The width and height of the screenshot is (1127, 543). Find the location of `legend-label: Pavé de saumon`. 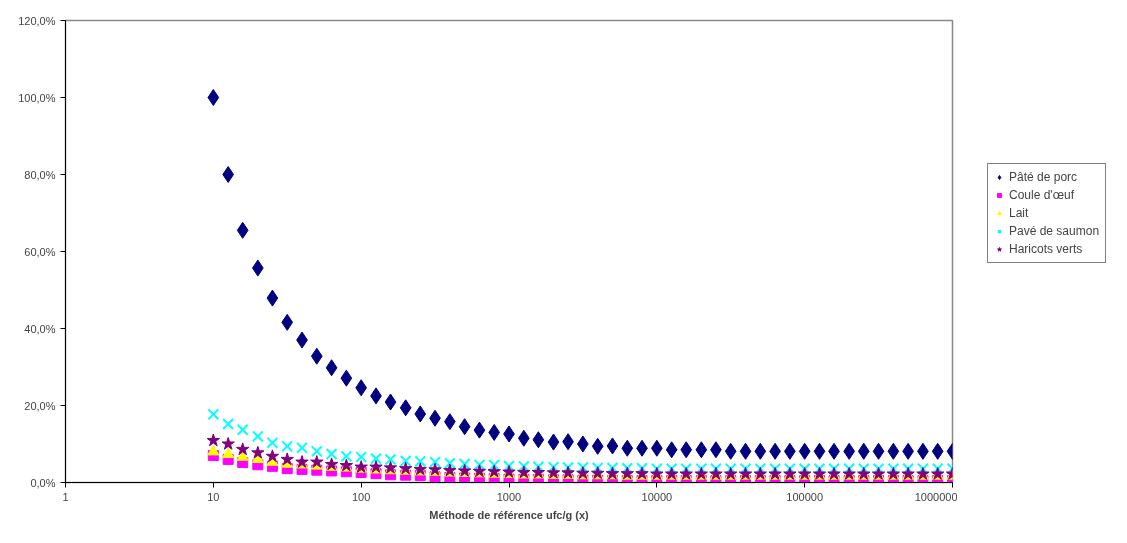

legend-label: Pavé de saumon is located at coordinates (1054, 231).